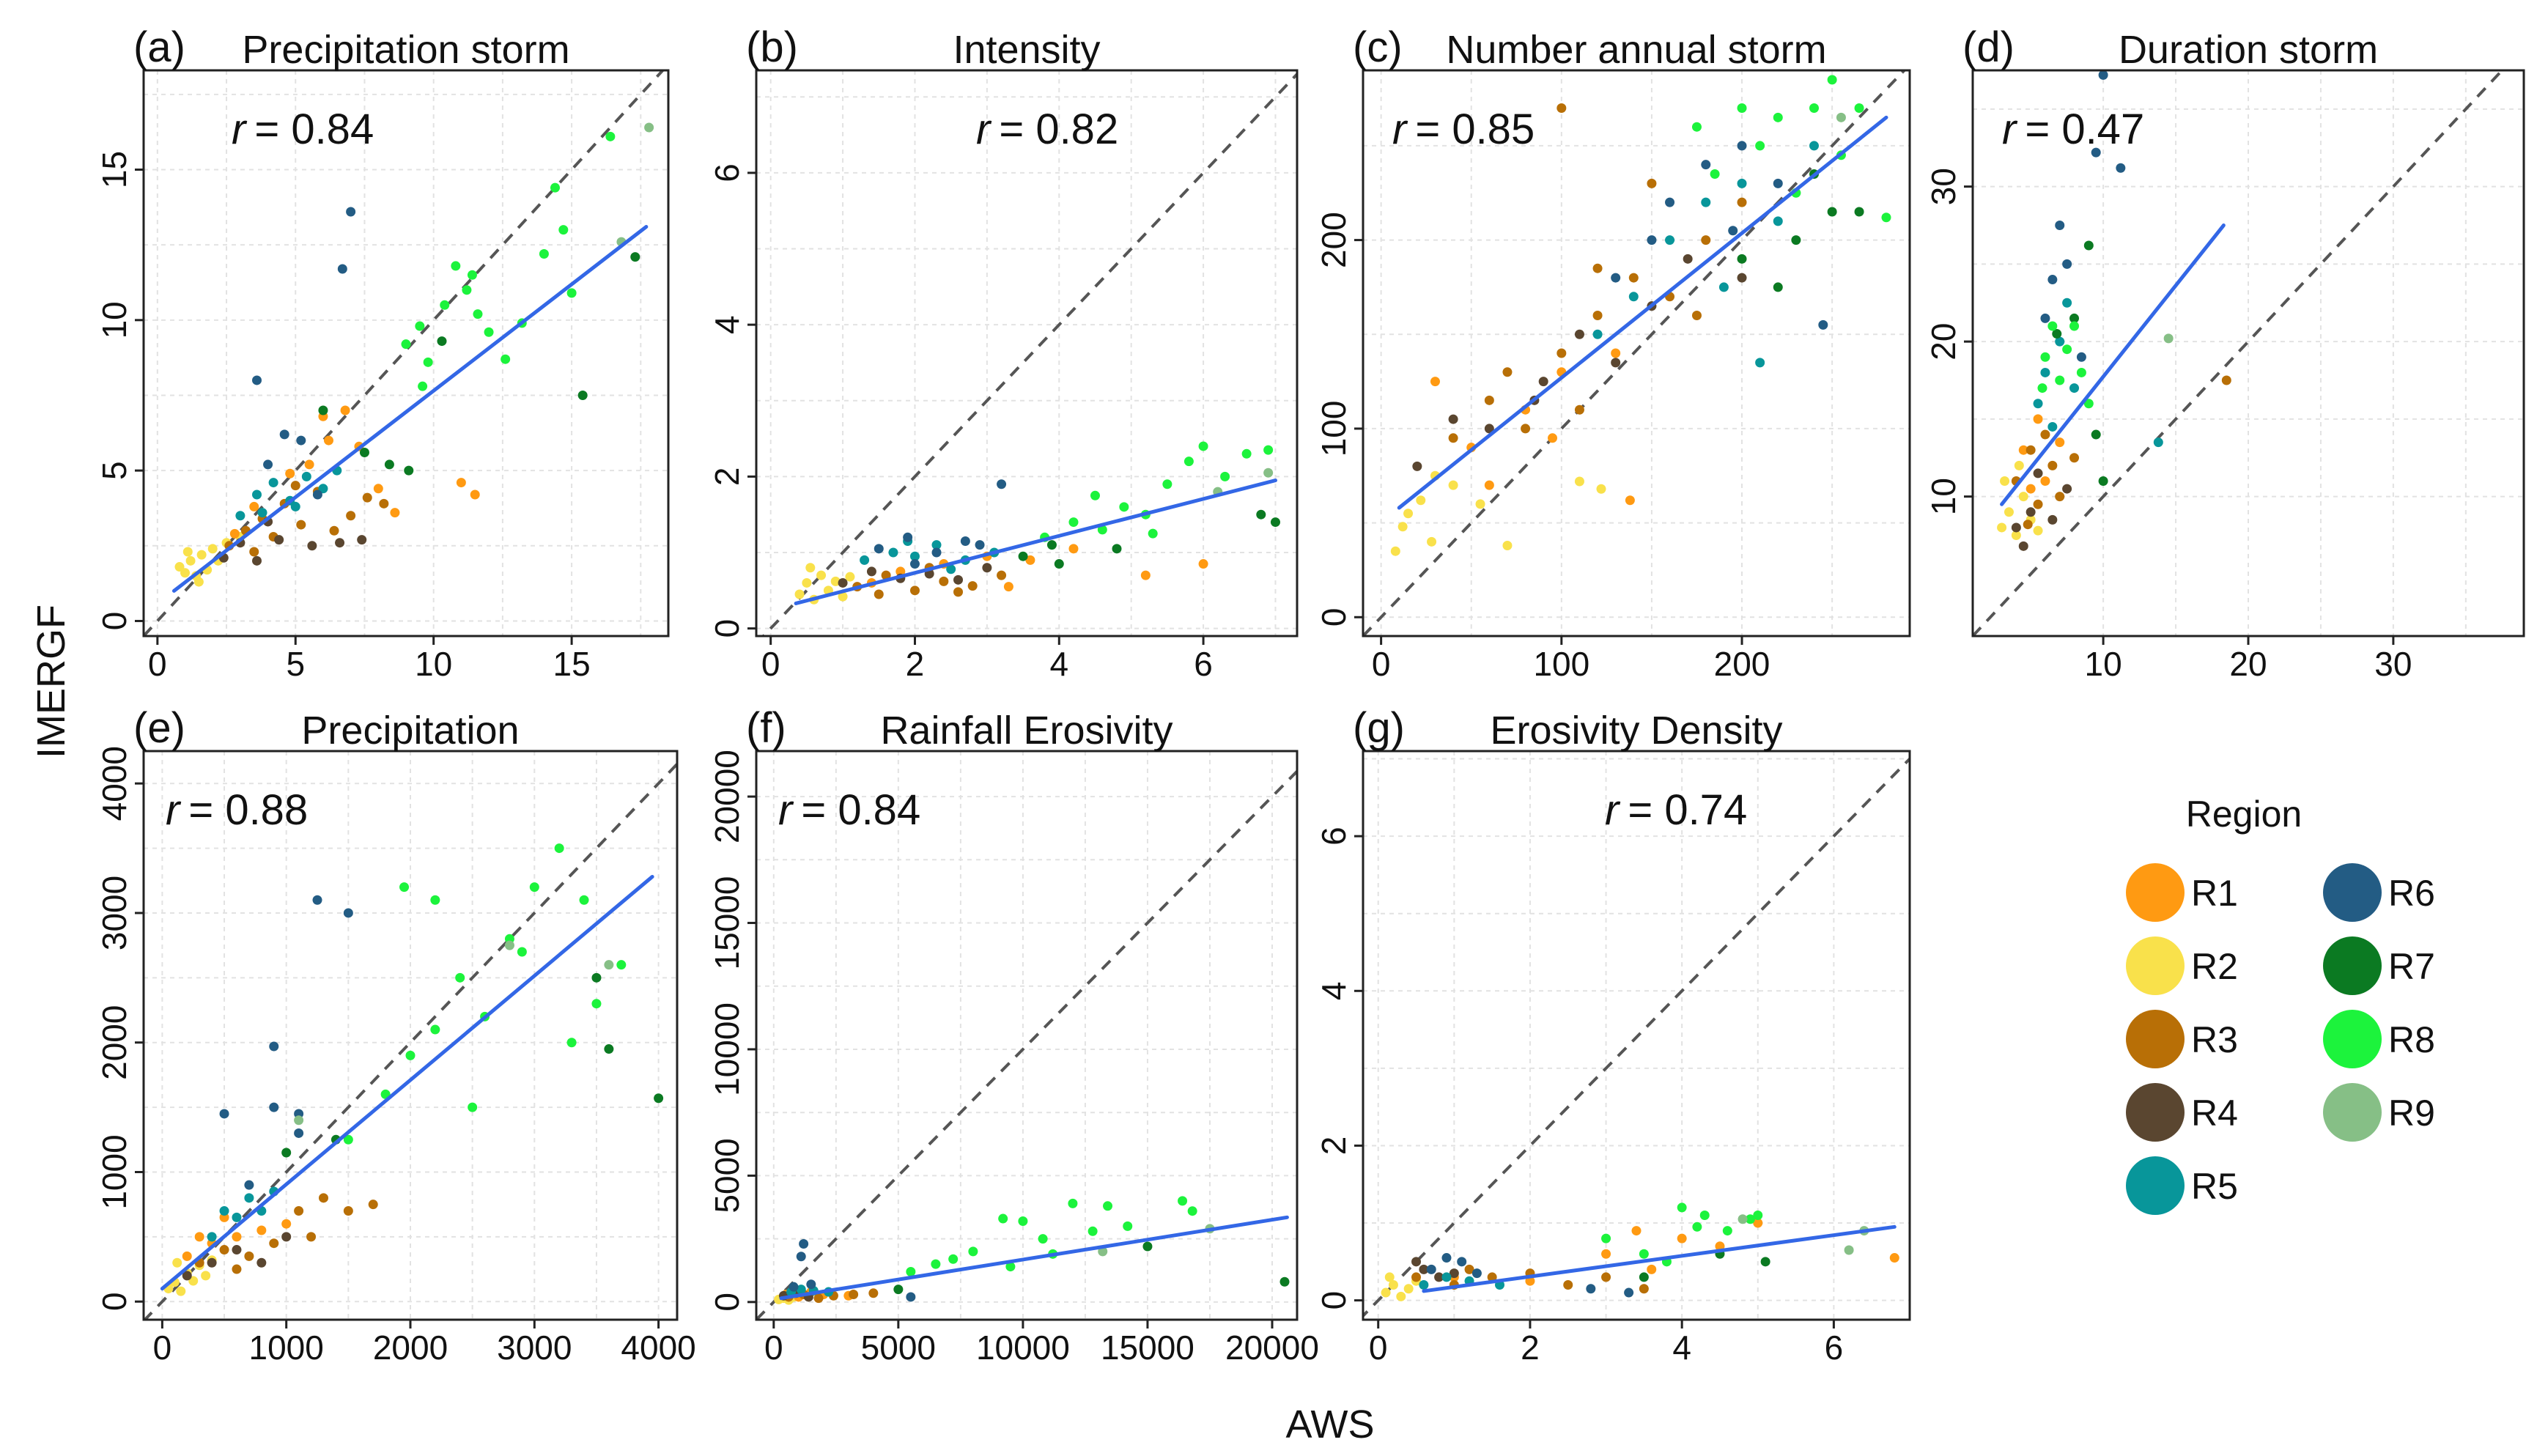  I want to click on grid-lines, so click(2248, 353).